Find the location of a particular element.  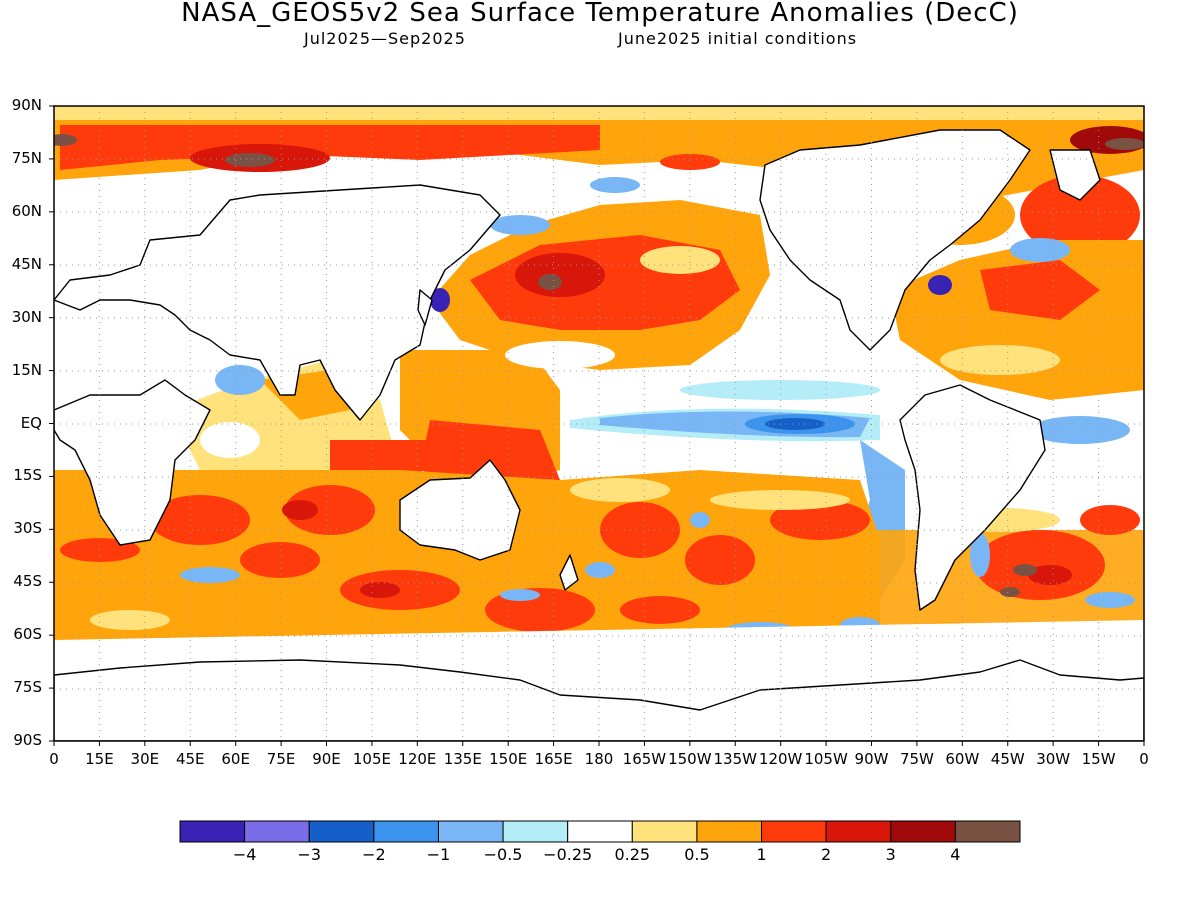

lon-tick-label: 90E is located at coordinates (326, 759).